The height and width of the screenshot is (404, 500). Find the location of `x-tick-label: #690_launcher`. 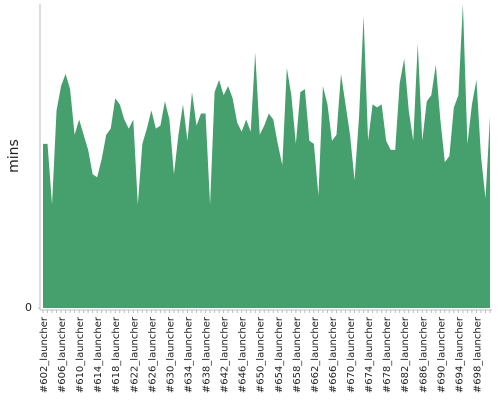

x-tick-label: #690_launcher is located at coordinates (441, 354).